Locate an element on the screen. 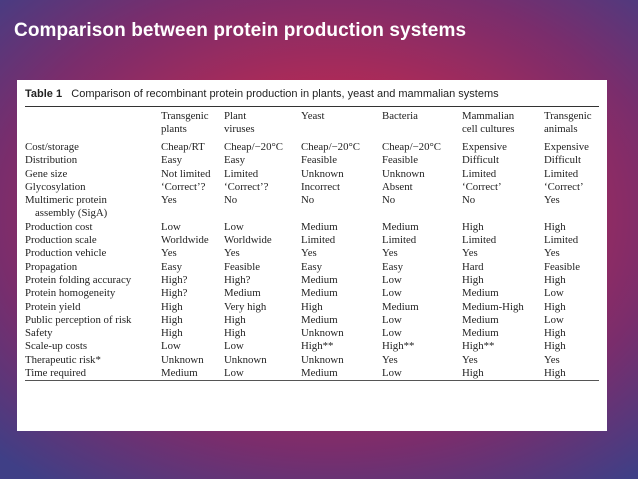  table-row: assembly (SigA) is located at coordinates (312, 213).